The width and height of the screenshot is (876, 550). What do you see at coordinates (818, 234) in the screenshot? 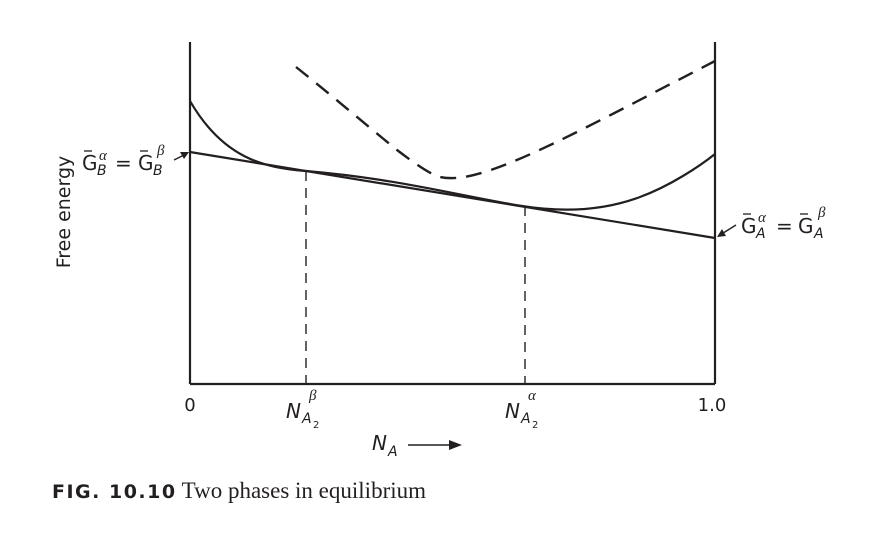
I see `right-sub2: A` at bounding box center [818, 234].